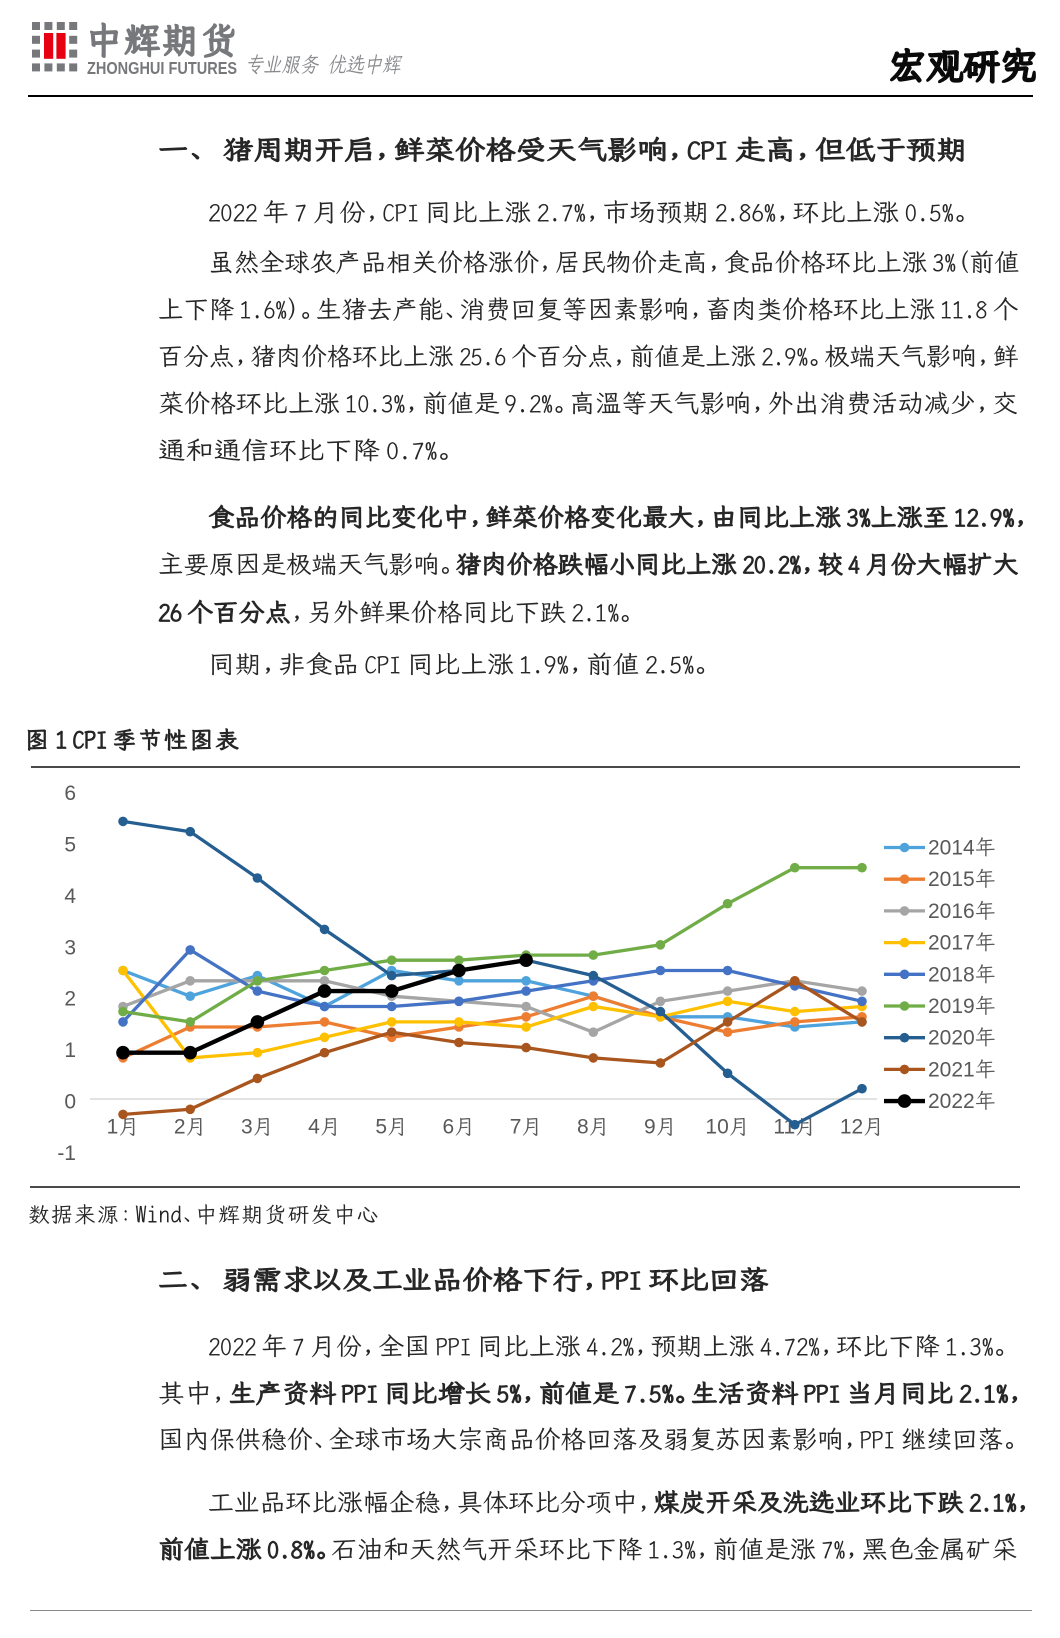  I want to click on svg-text: 5月, so click(391, 1127).